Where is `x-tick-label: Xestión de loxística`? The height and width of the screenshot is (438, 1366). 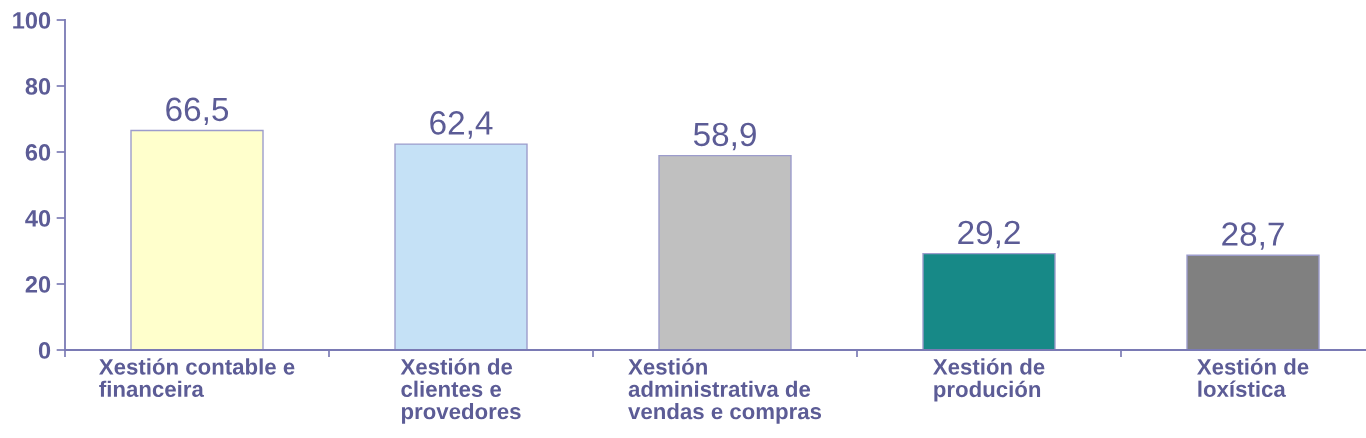
x-tick-label: Xestión de loxística is located at coordinates (1253, 377).